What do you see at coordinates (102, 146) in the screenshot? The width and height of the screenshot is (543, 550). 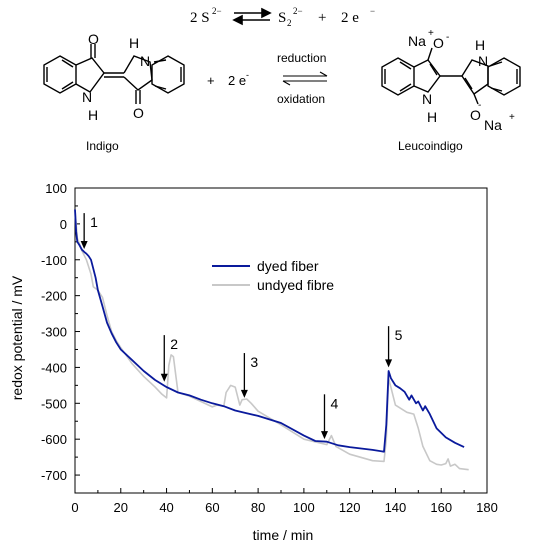 I see `indigo-label: Indigo` at bounding box center [102, 146].